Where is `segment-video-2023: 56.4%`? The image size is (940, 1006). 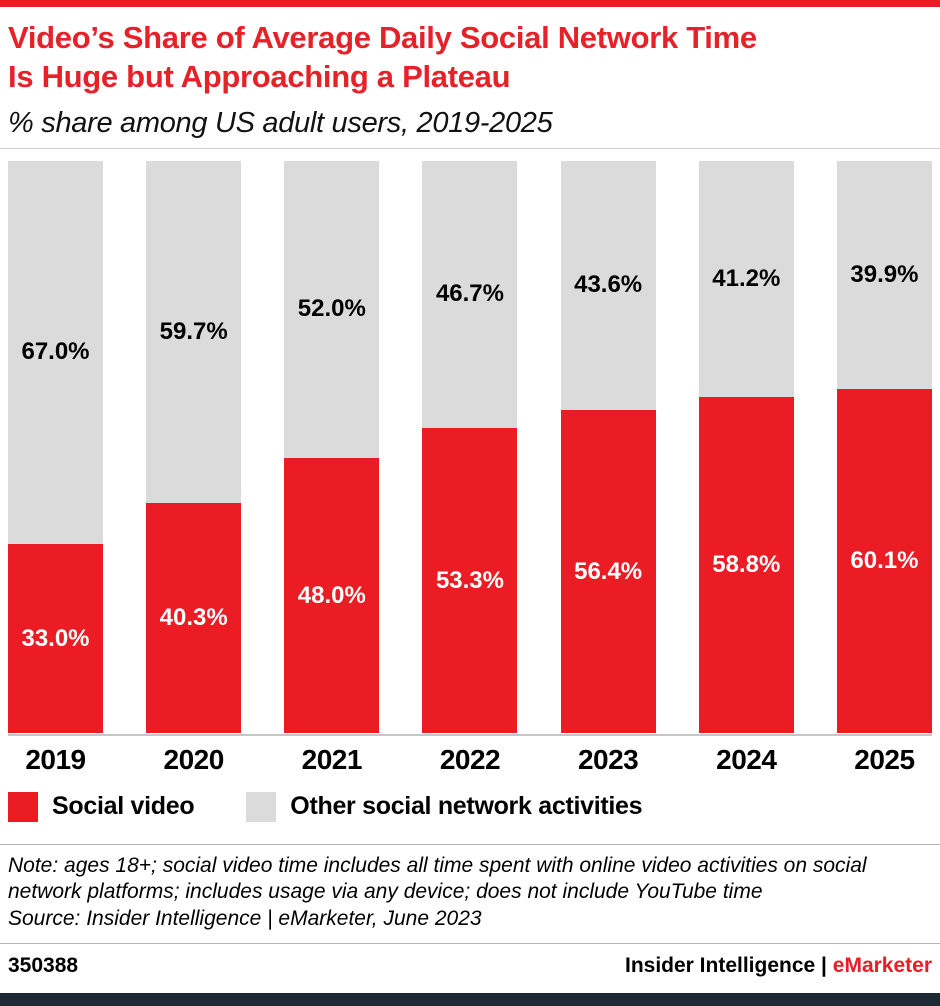 segment-video-2023: 56.4% is located at coordinates (608, 572).